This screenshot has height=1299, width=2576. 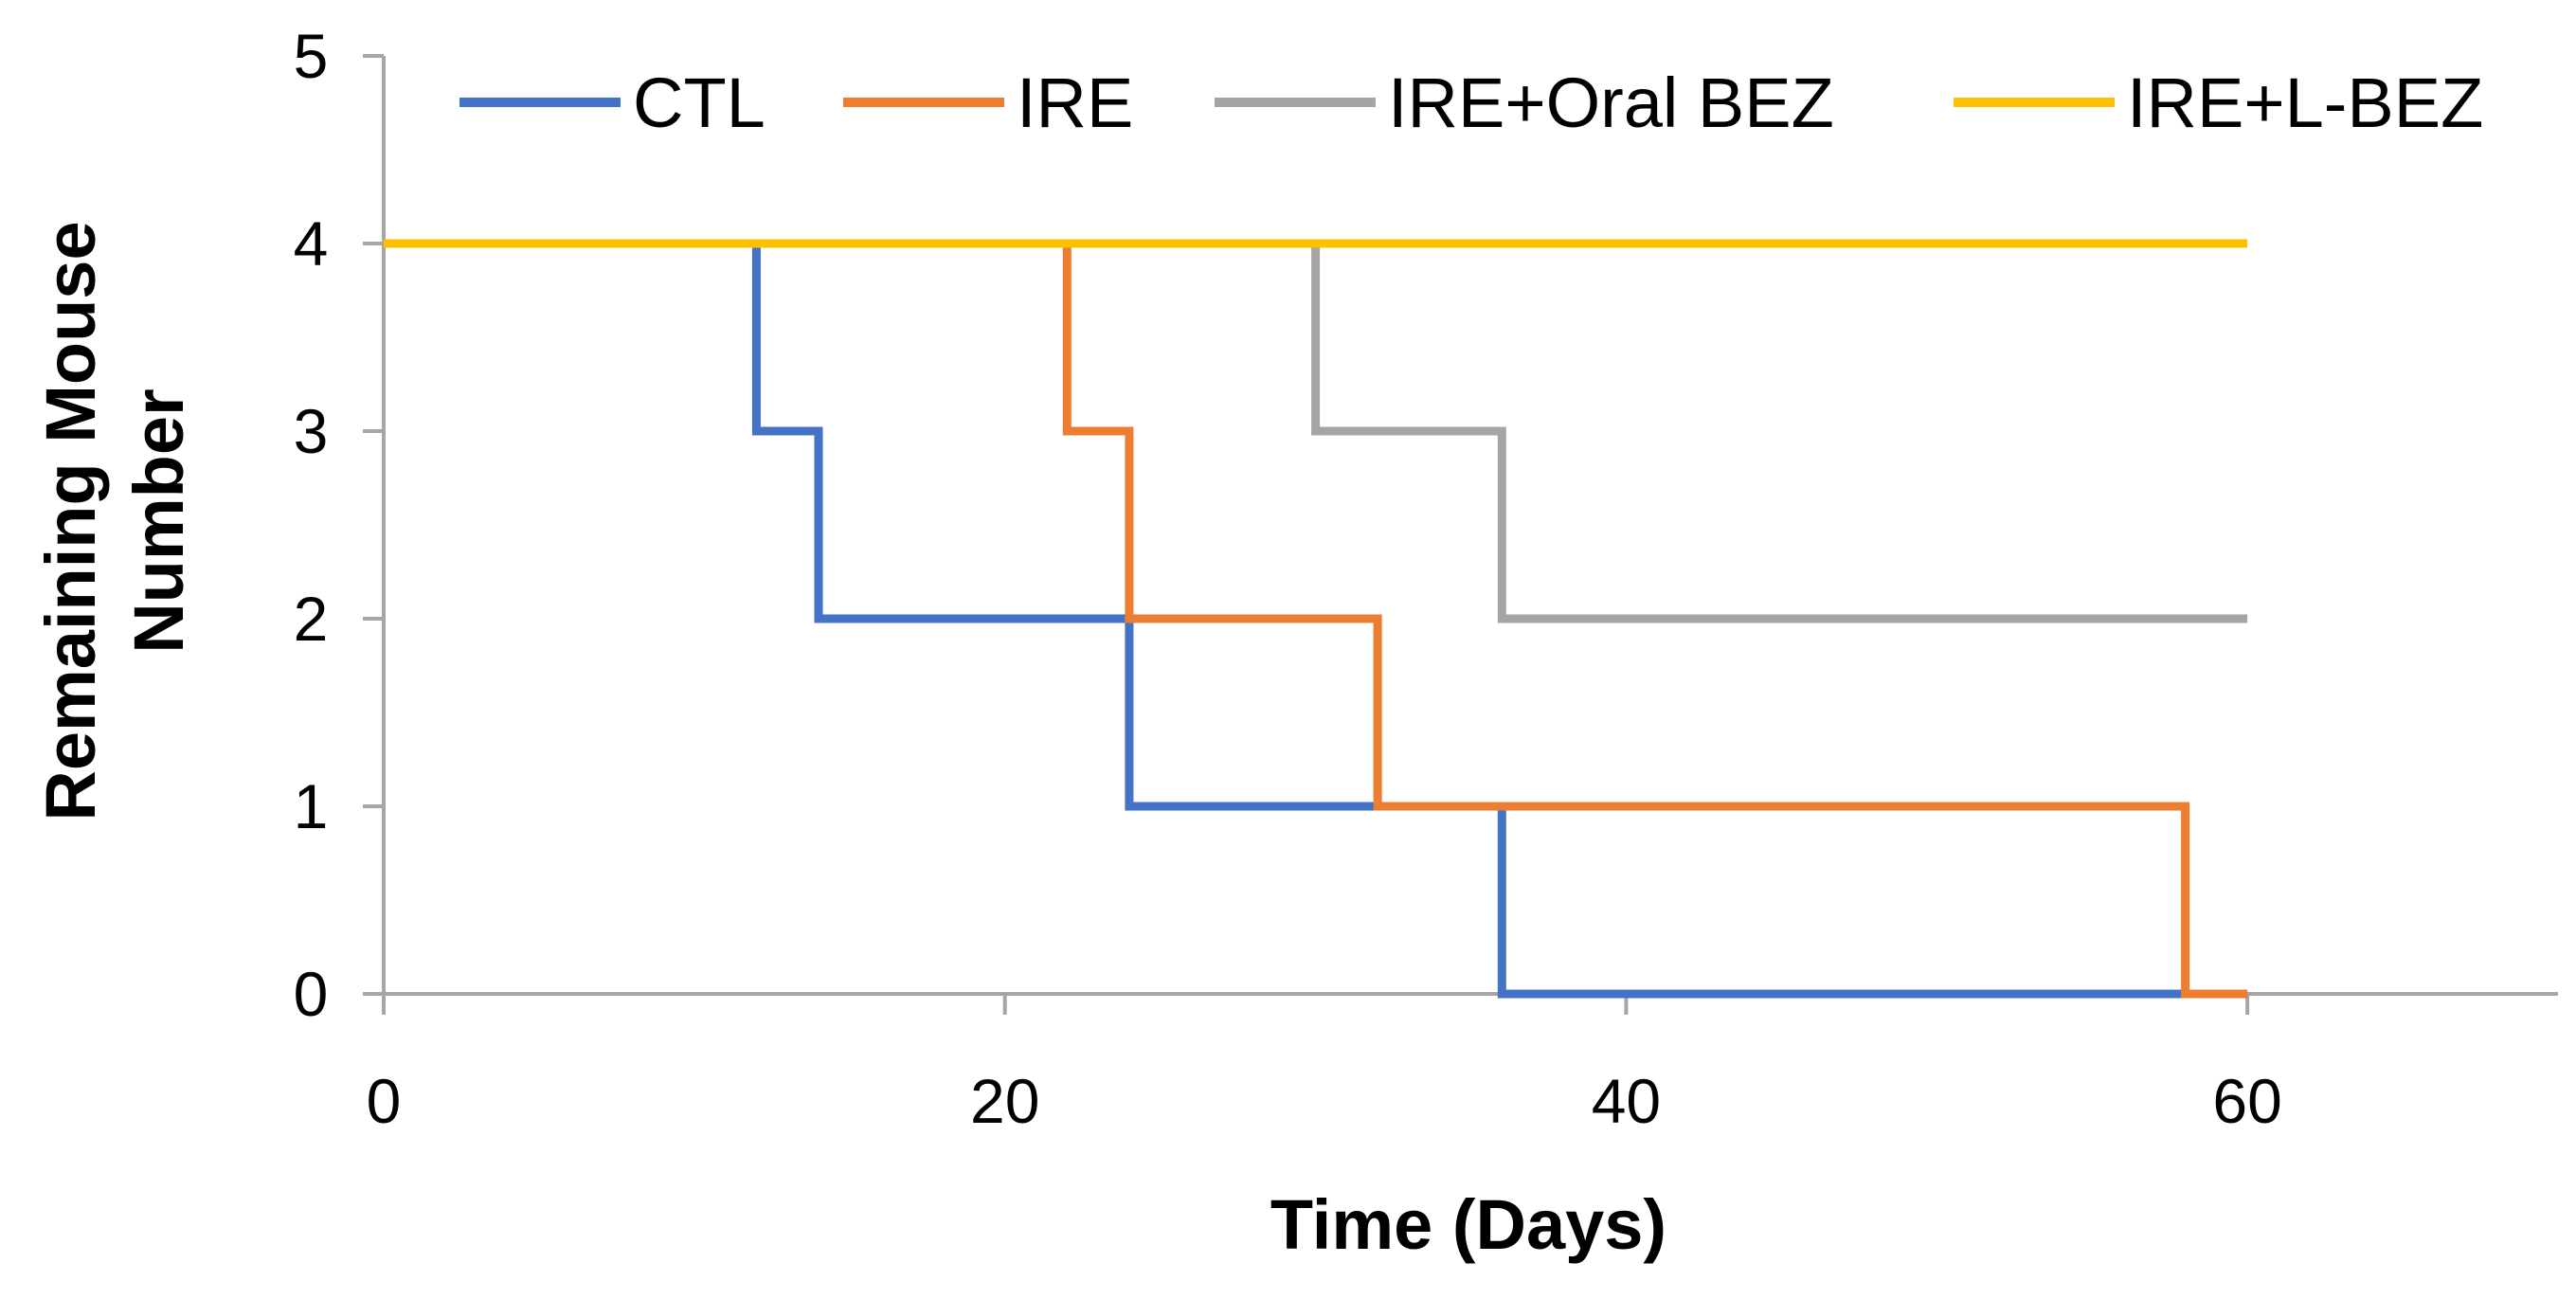 I want to click on legend-label-ire-l-bez: IRE+L-BEZ, so click(x=2305, y=103).